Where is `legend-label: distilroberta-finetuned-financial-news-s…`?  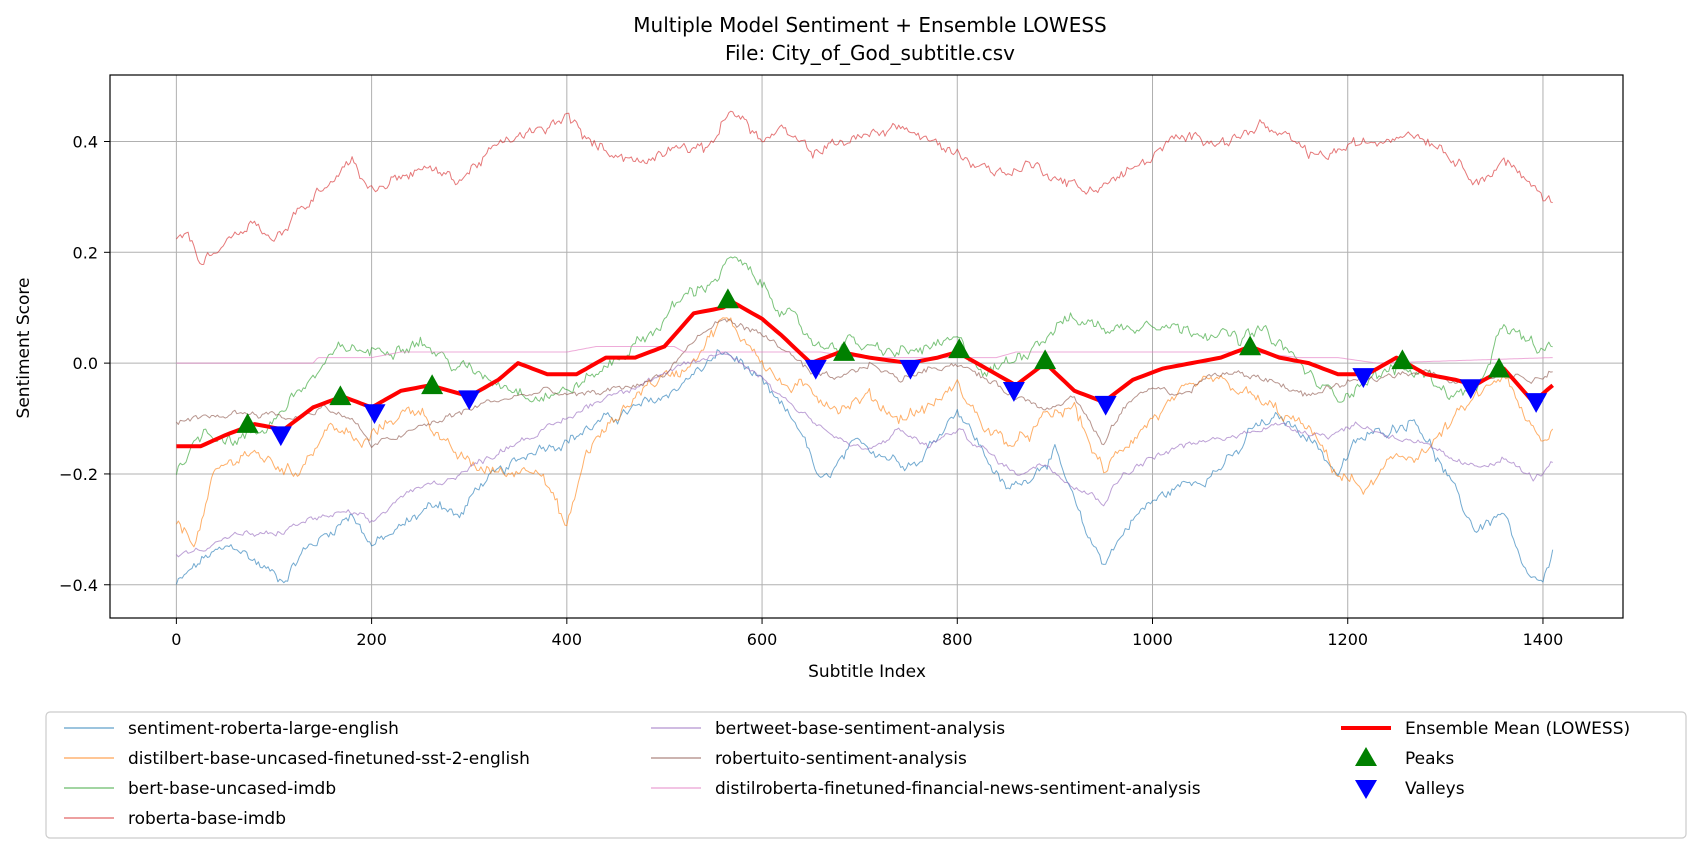 legend-label: distilroberta-finetuned-financial-news-s… is located at coordinates (958, 789).